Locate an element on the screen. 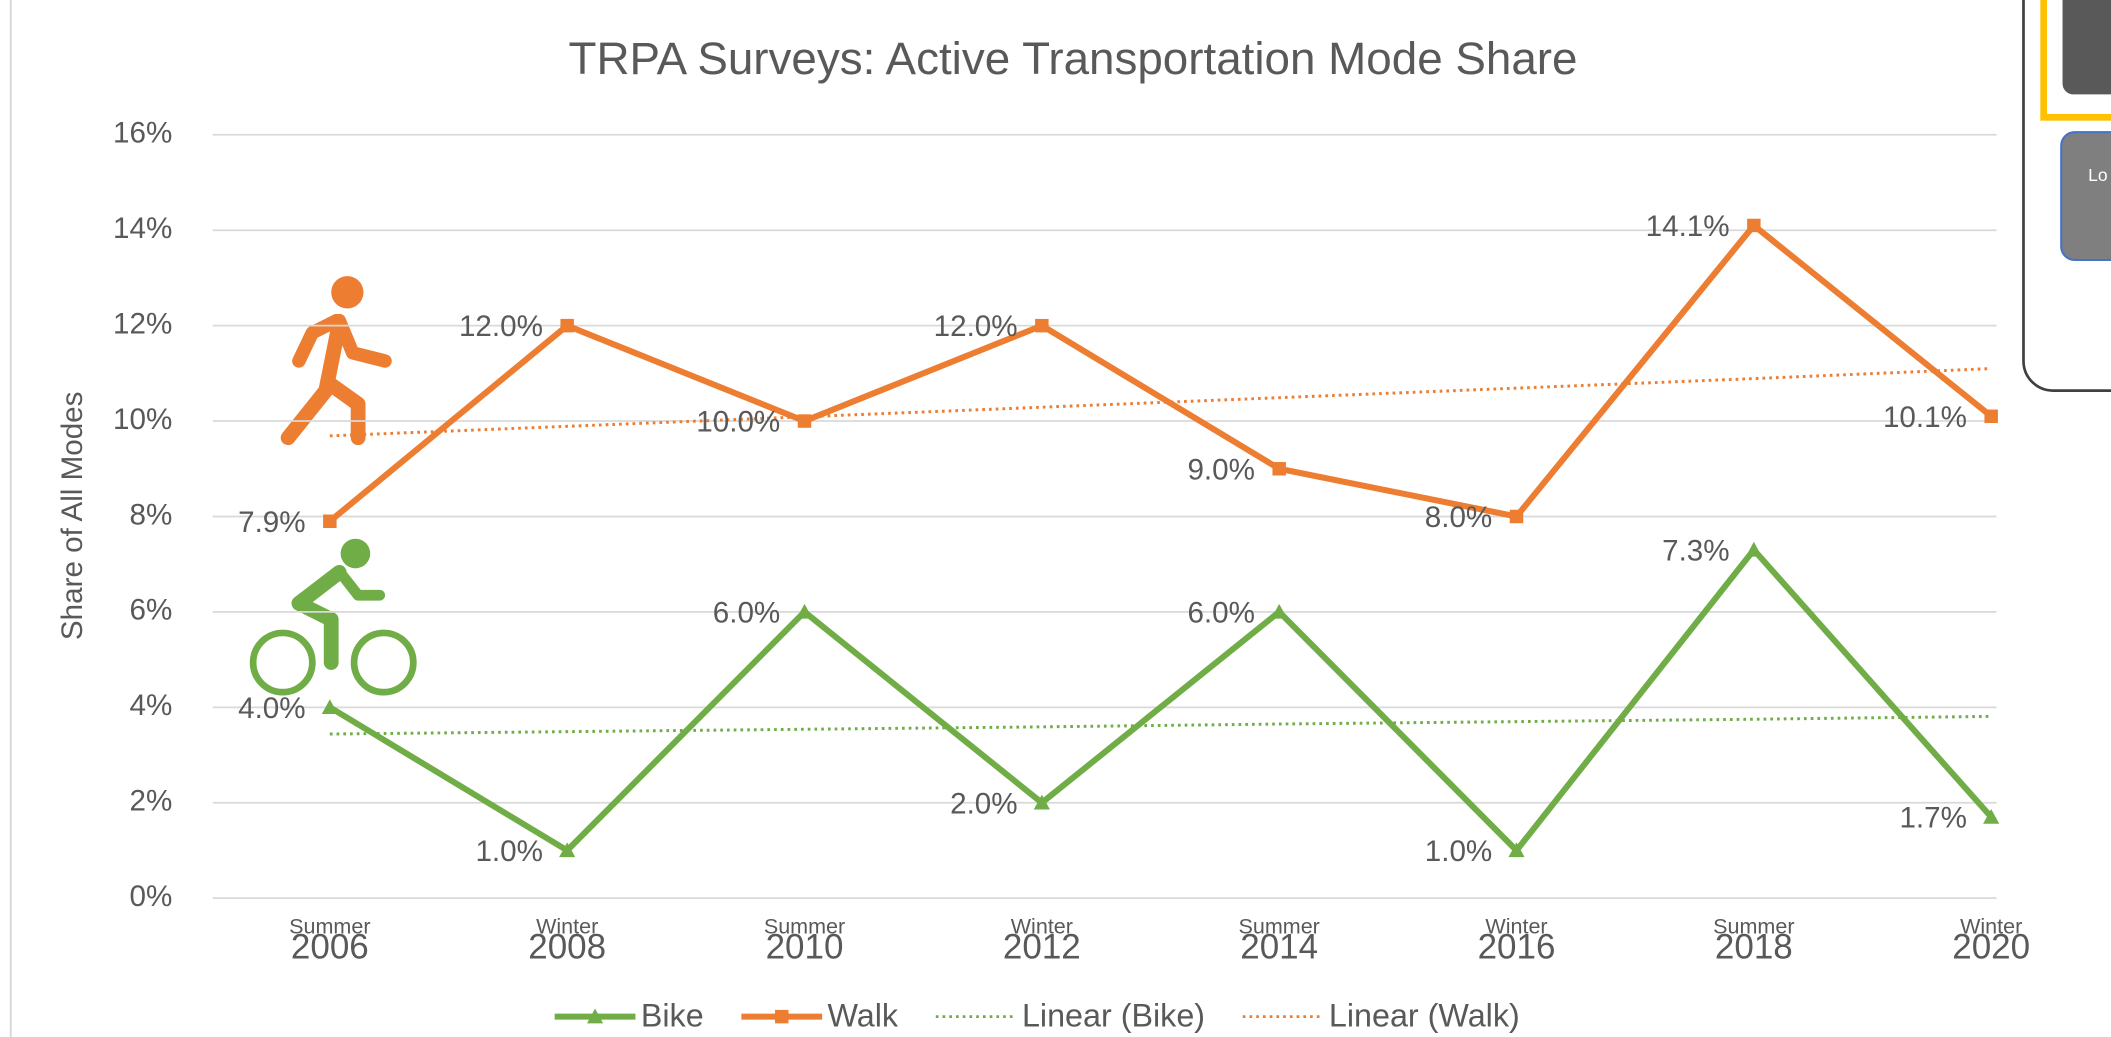  legend-item: Linear (Walk) is located at coordinates (1381, 1016).